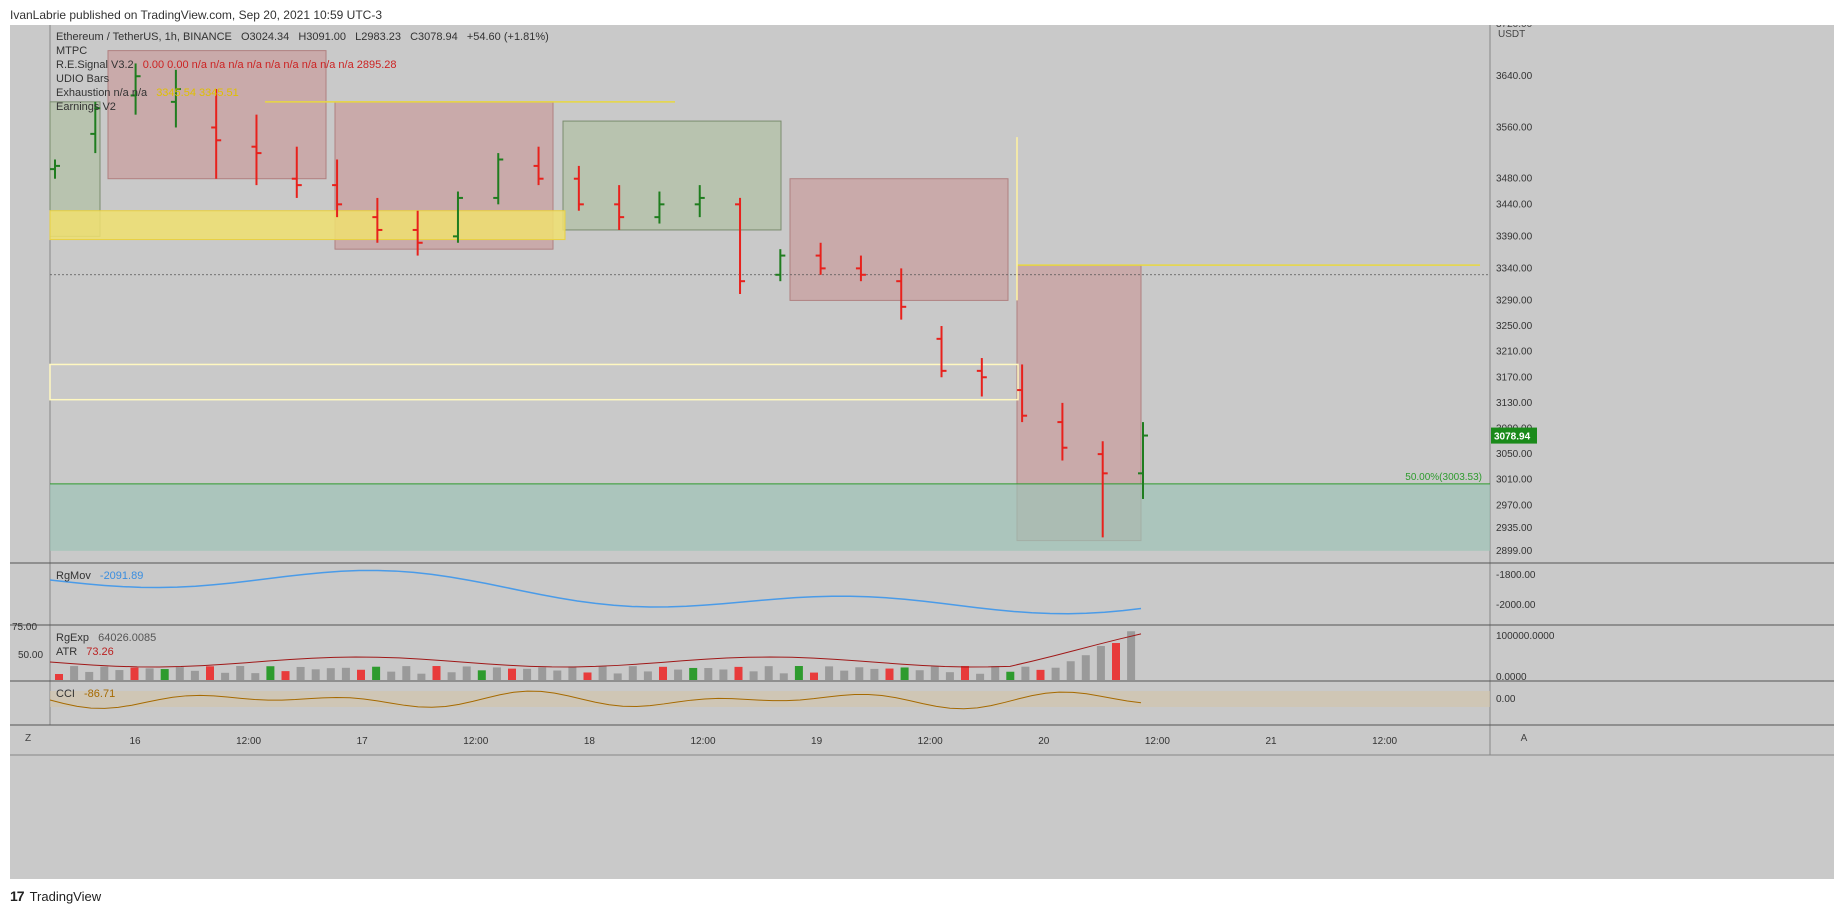  Describe the element at coordinates (1514, 403) in the screenshot. I see `price-tick-label: 3130.00` at that location.